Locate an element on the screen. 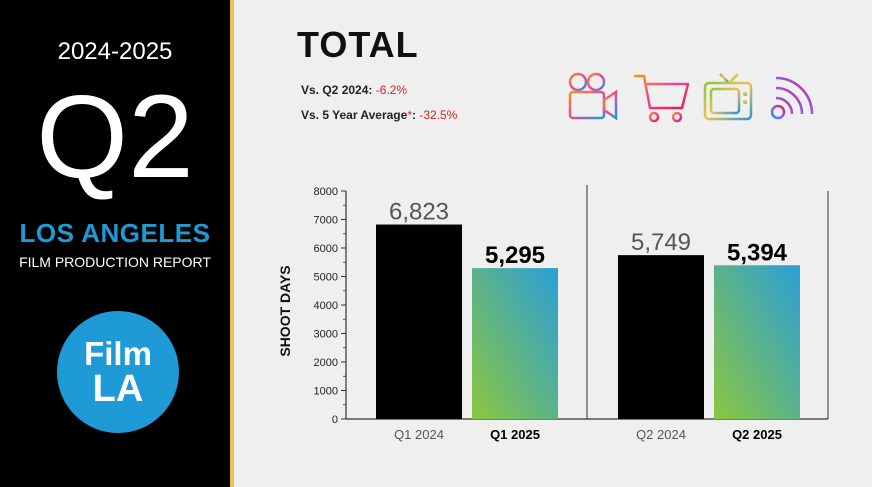 Image resolution: width=872 pixels, height=487 pixels. film-camera-icon is located at coordinates (593, 96).